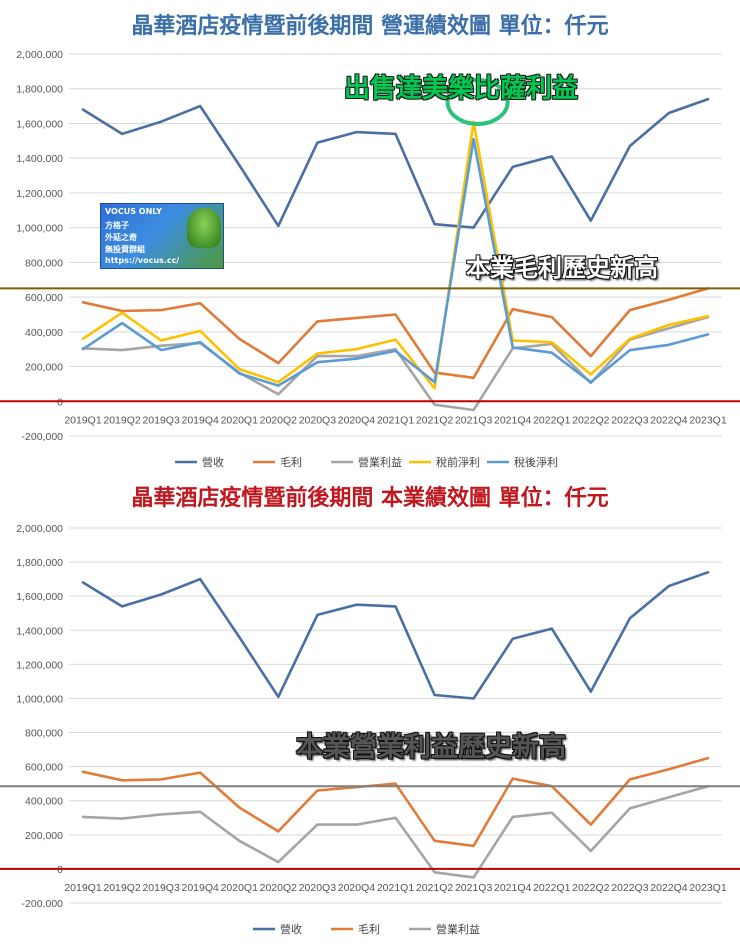 This screenshot has width=740, height=945. What do you see at coordinates (536, 462) in the screenshot?
I see `legend-label: 稅後淨利` at bounding box center [536, 462].